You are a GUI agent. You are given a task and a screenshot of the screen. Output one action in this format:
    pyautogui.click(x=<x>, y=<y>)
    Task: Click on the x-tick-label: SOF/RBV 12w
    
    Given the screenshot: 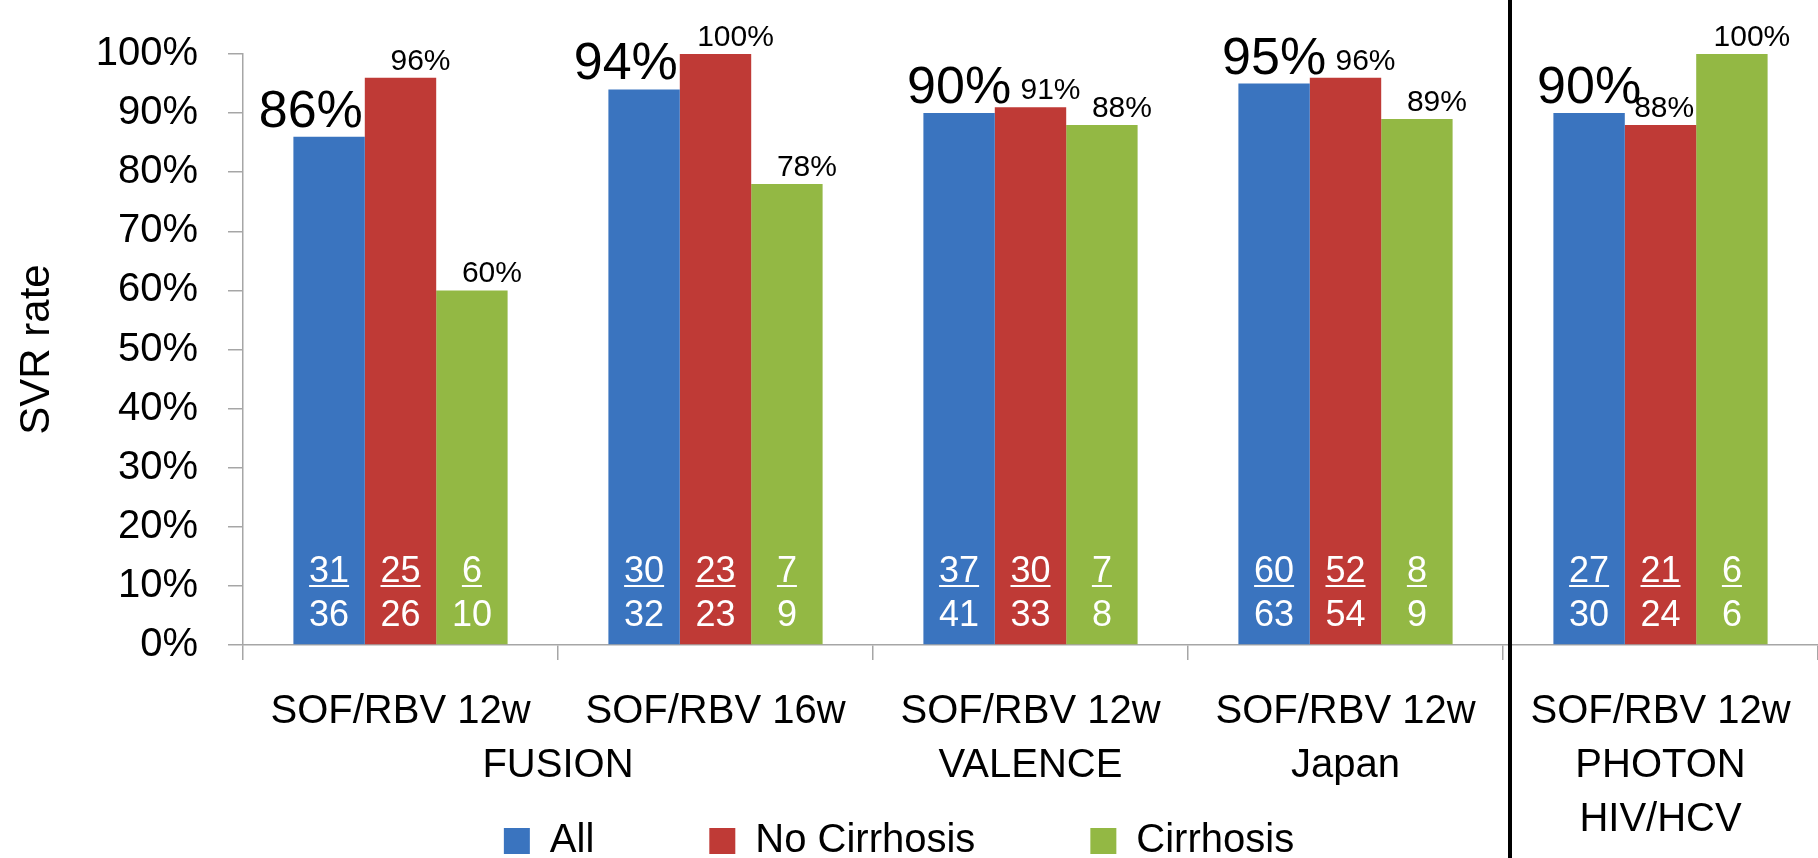 What is the action you would take?
    pyautogui.click(x=400, y=709)
    